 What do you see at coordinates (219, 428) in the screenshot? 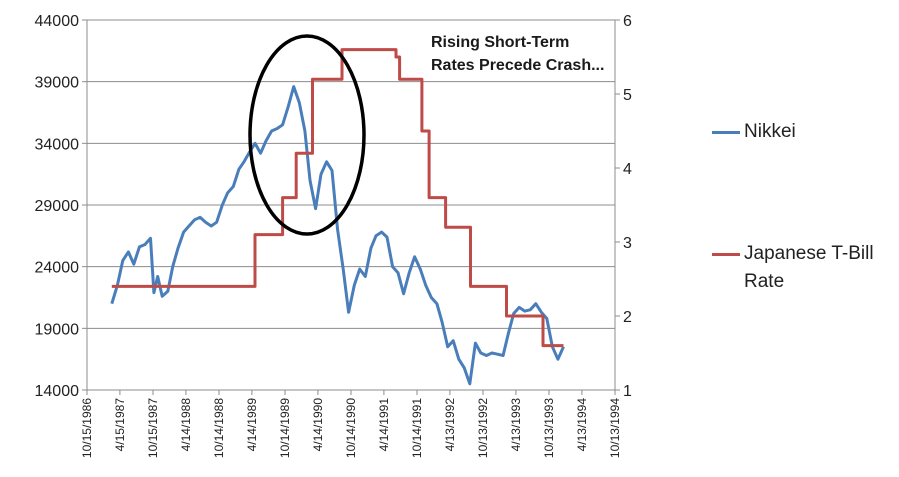
I see `x-tick-label: 10/14/1988` at bounding box center [219, 428].